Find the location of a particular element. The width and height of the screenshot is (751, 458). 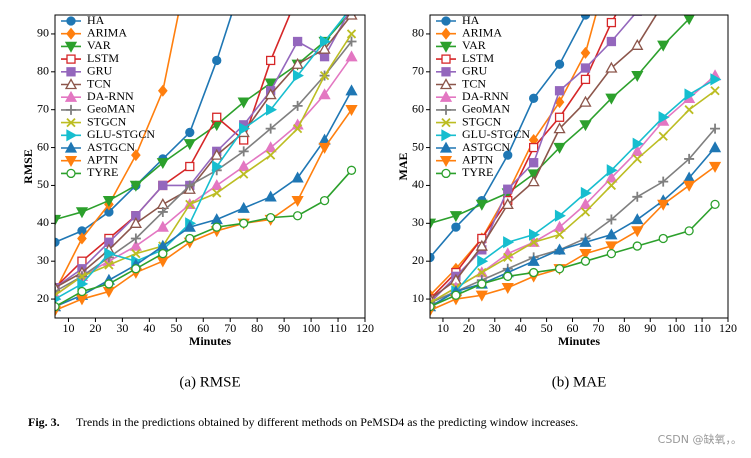

y-tick-label: 30 is located at coordinates (43, 260).